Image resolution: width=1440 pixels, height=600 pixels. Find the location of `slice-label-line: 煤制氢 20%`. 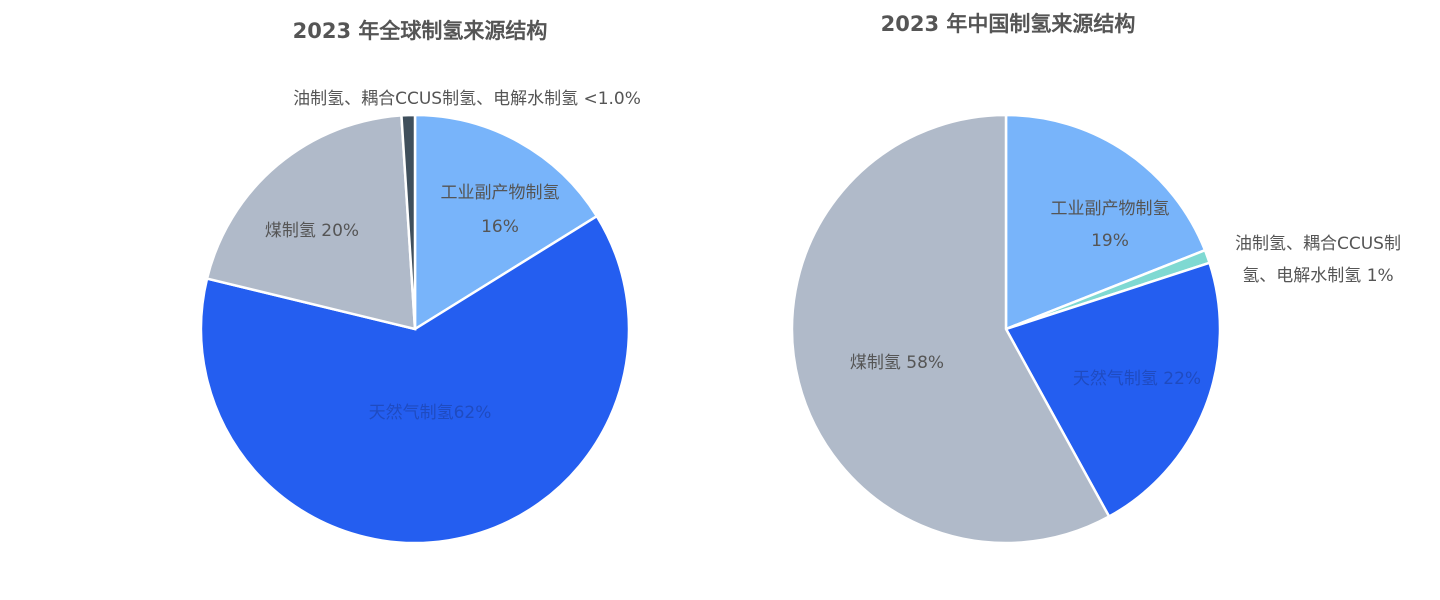

slice-label-line: 煤制氢 20% is located at coordinates (312, 231).